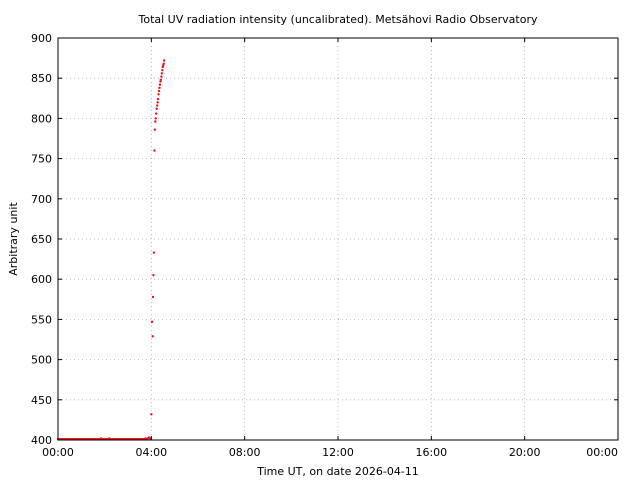 The width and height of the screenshot is (640, 480). Describe the element at coordinates (41, 319) in the screenshot. I see `y-tick-label: 550` at that location.